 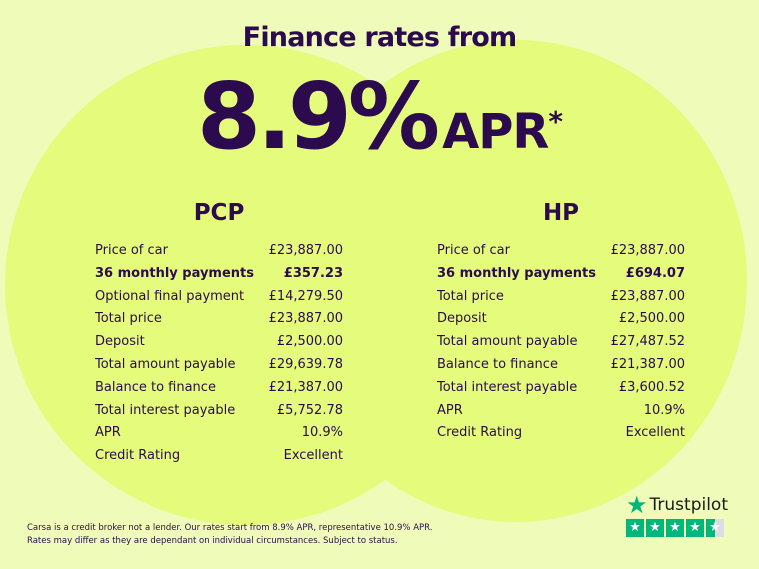 I want to click on row-value: £14,279.50, so click(x=305, y=296).